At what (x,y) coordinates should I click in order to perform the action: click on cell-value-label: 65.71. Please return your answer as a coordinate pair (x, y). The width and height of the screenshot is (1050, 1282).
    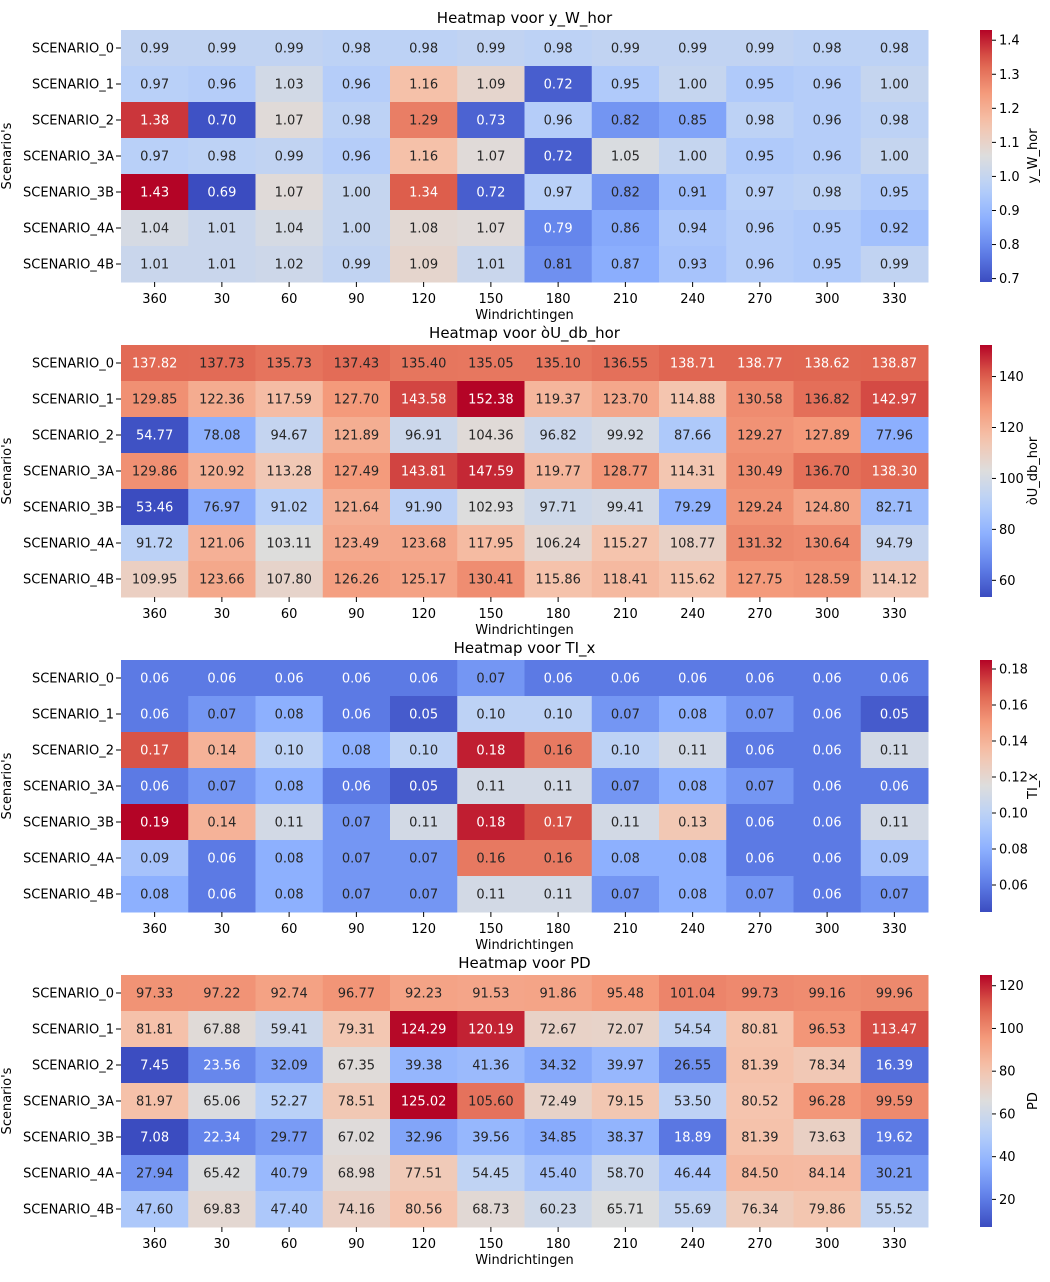
    Looking at the image, I should click on (625, 1210).